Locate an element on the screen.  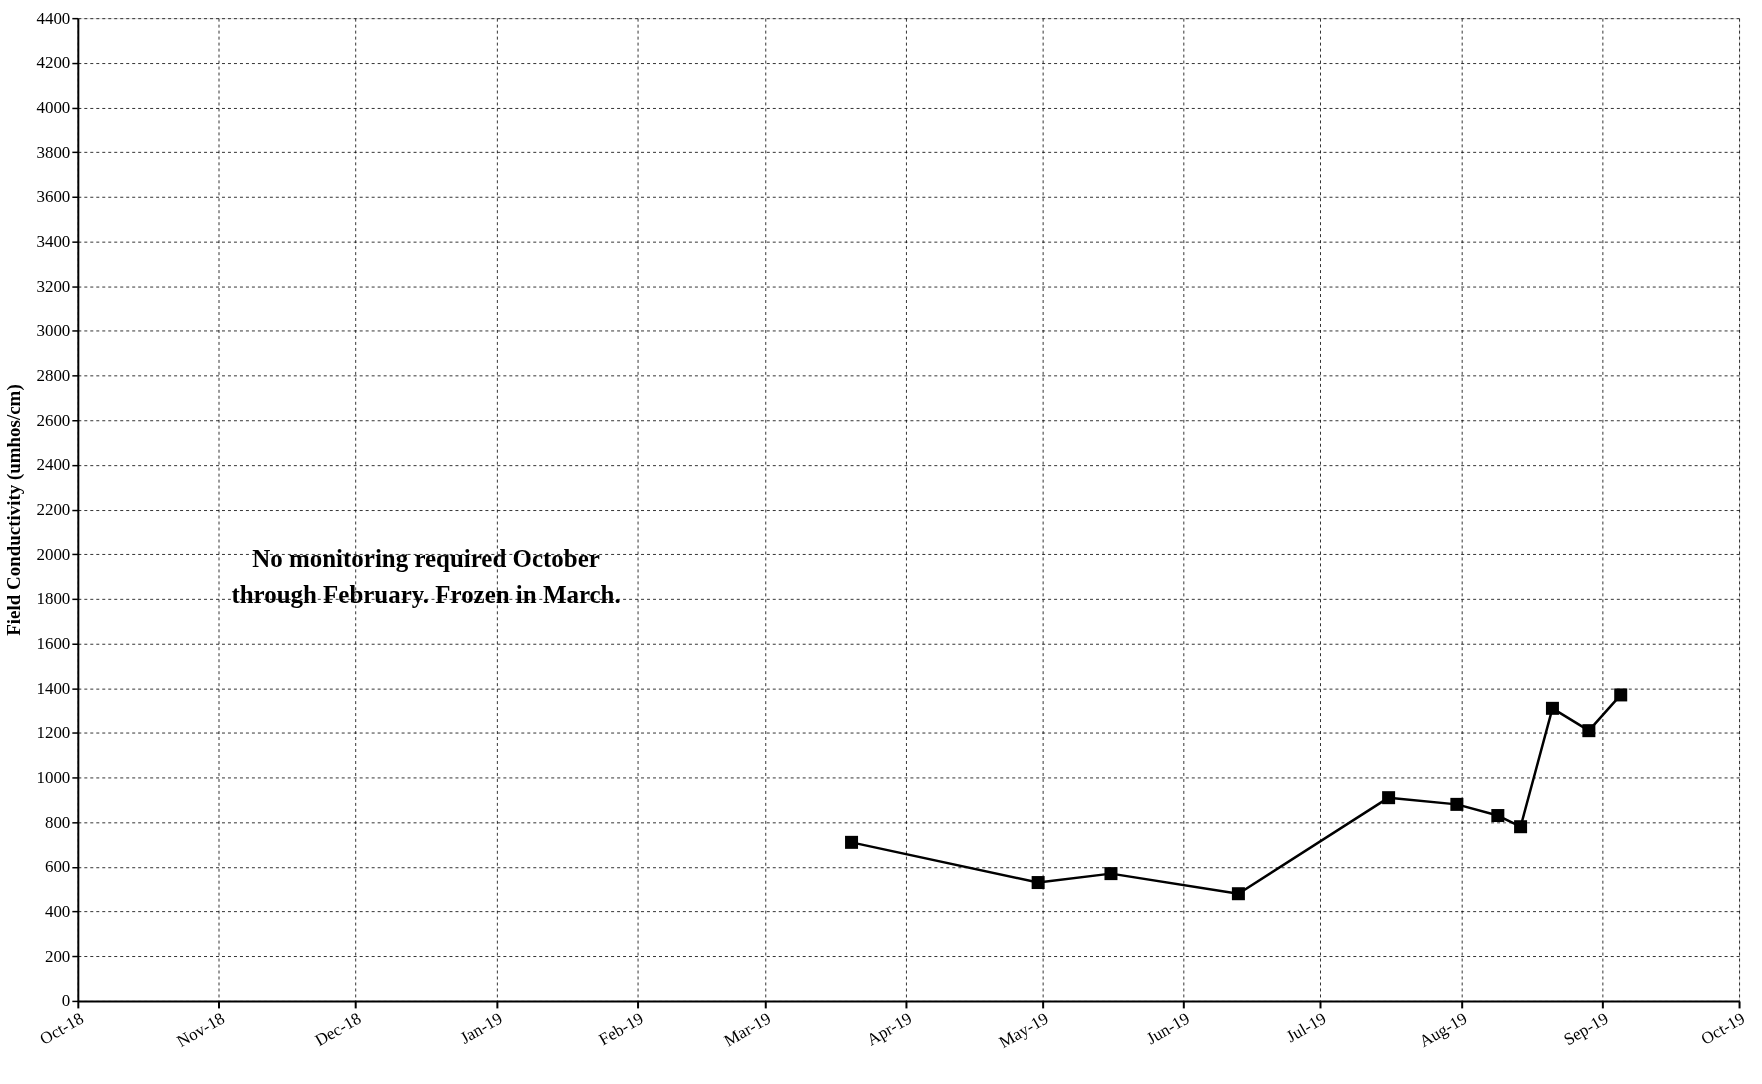
y-tick-label: 2400 is located at coordinates (53, 465).